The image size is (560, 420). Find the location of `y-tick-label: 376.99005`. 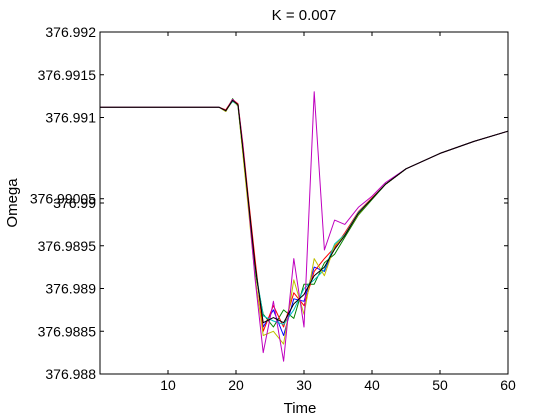

y-tick-label: 376.99005 is located at coordinates (63, 199).